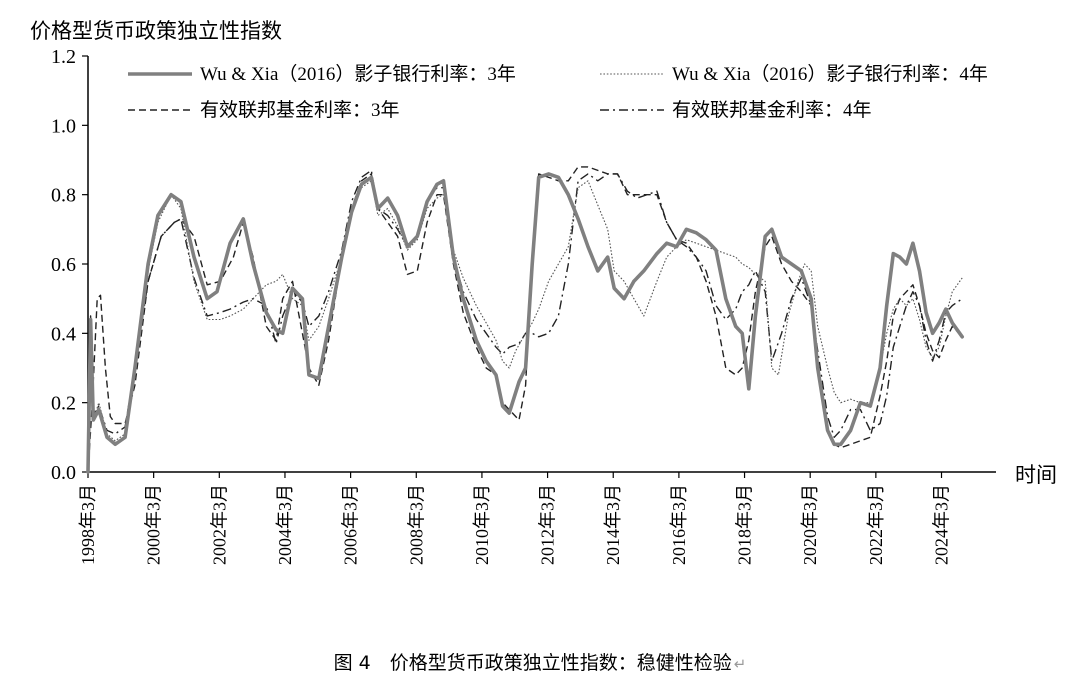 The width and height of the screenshot is (1080, 689). Describe the element at coordinates (351, 524) in the screenshot. I see `x-tick-label: 2006年3月` at that location.